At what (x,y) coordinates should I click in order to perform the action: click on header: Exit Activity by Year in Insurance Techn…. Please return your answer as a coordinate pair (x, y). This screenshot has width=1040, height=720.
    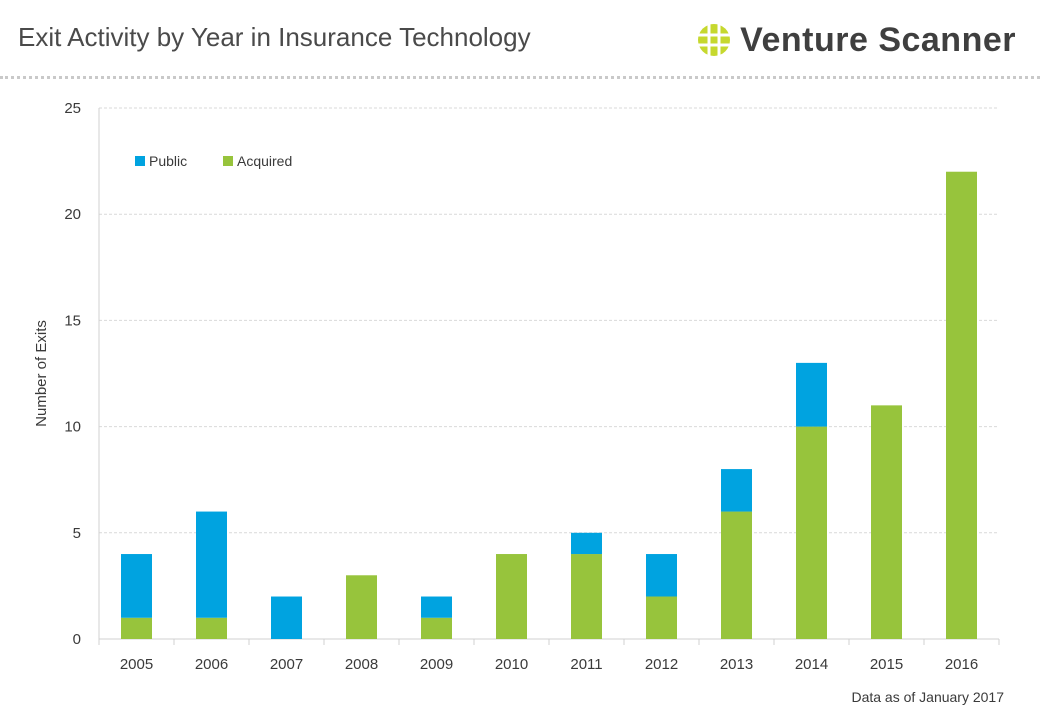
    Looking at the image, I should click on (520, 39).